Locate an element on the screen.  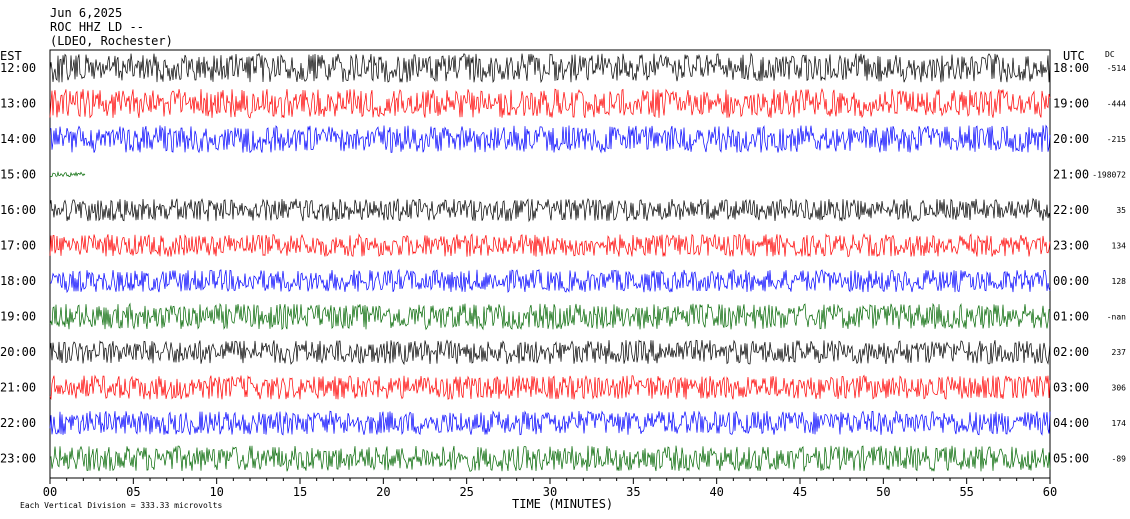
dc-value-1200: -514 is located at coordinates (1116, 68).